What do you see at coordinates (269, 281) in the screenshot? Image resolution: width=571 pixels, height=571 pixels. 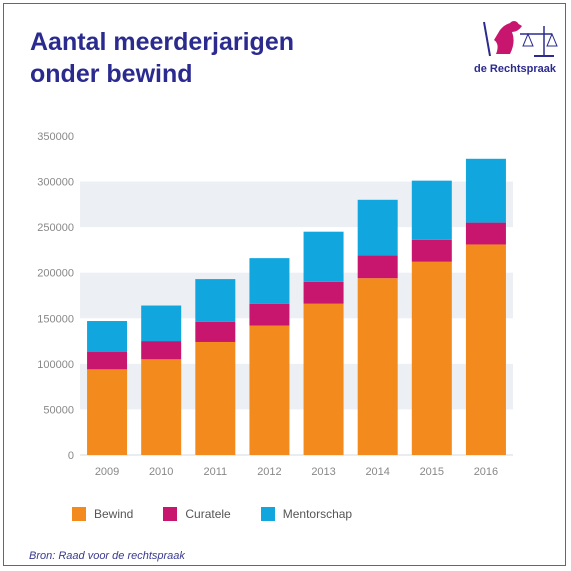 I see `bar-mentorschap-2012` at bounding box center [269, 281].